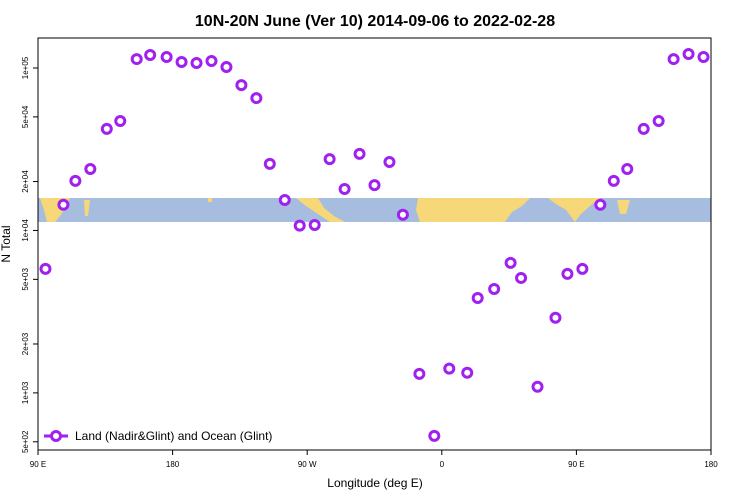 This screenshot has width=750, height=500. I want to click on legend-marker, so click(56, 436).